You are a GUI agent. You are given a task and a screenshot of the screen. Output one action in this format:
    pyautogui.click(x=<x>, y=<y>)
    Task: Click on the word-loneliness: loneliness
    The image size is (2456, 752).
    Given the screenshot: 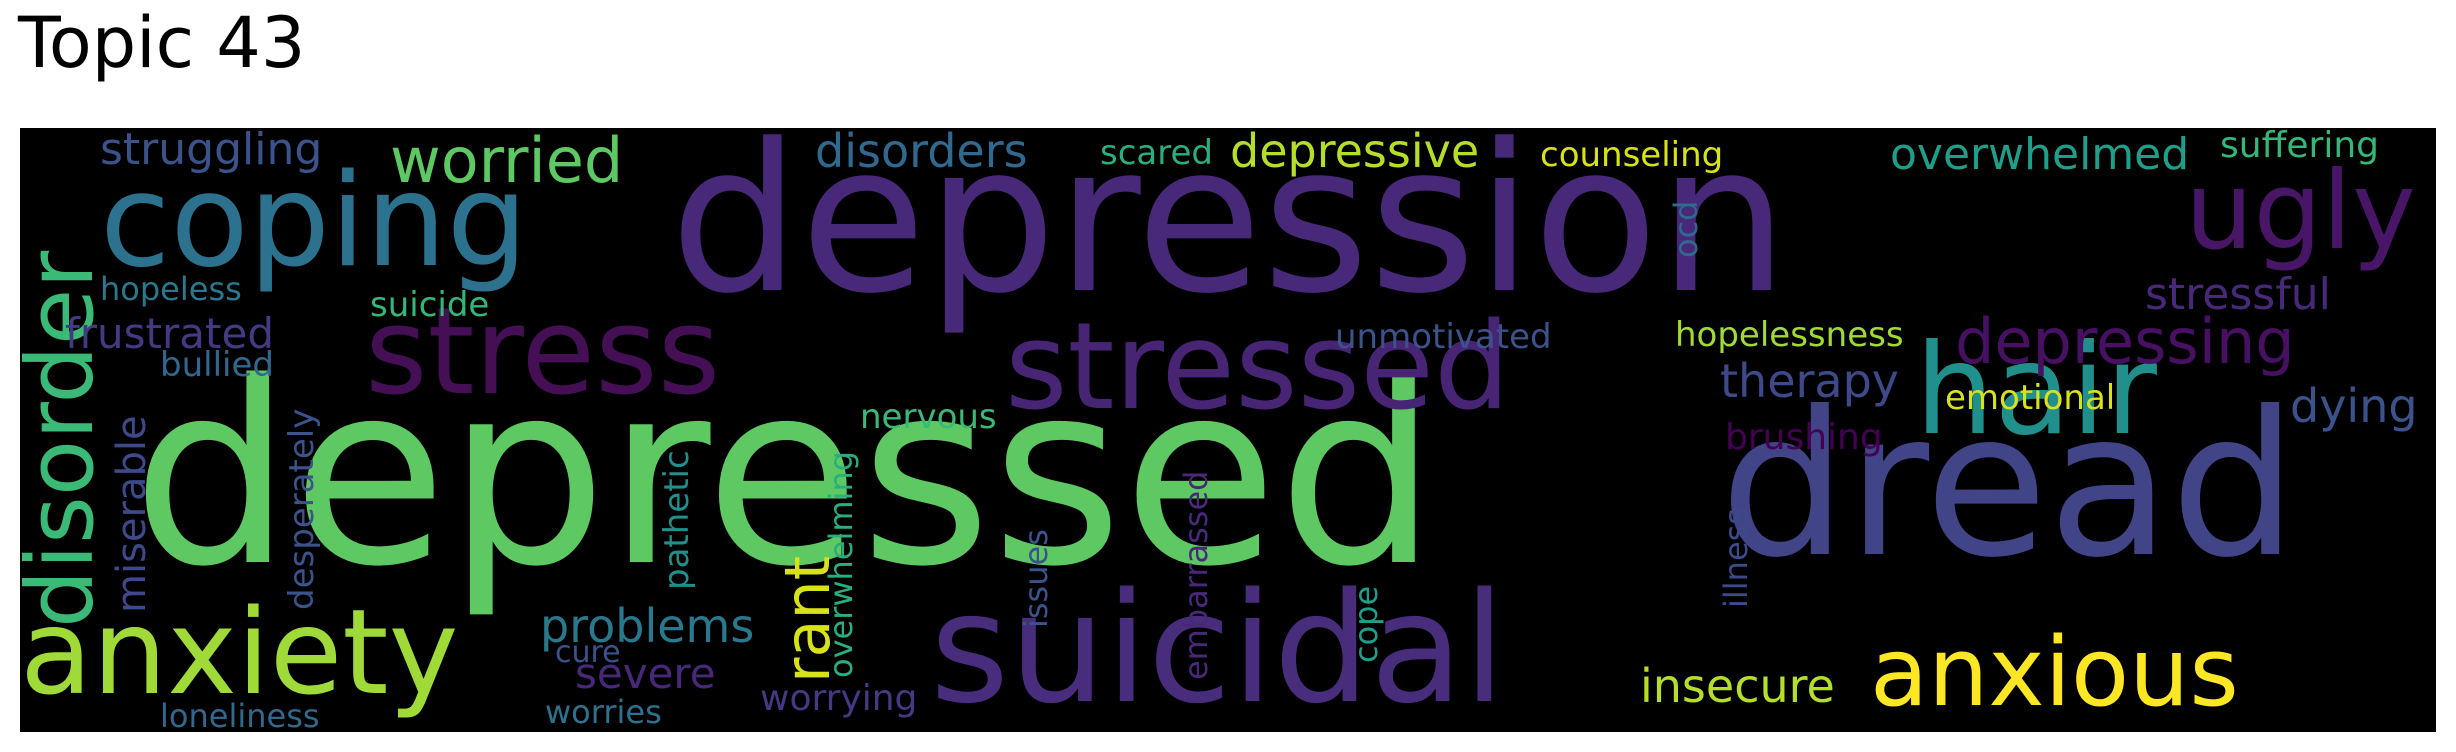 What is the action you would take?
    pyautogui.click(x=240, y=714)
    